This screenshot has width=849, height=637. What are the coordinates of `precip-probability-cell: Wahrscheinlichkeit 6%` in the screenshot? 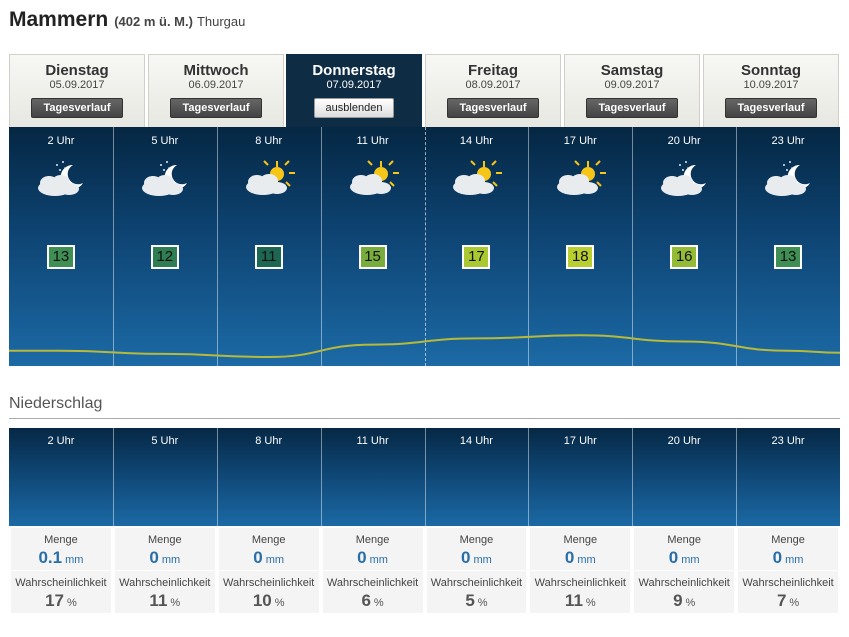 It's located at (372, 592).